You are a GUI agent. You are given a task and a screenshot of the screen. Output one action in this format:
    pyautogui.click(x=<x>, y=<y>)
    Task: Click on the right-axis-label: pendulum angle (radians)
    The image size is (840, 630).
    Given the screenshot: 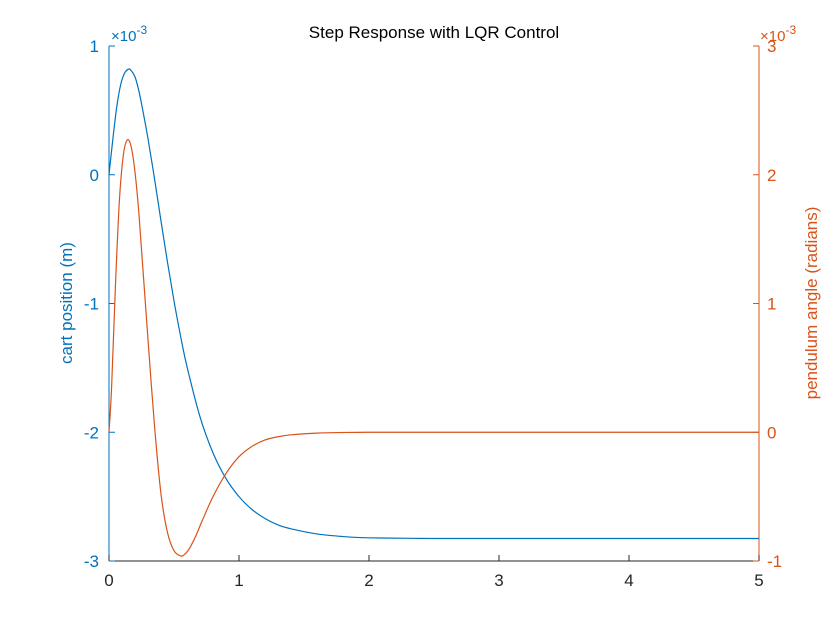 What is the action you would take?
    pyautogui.click(x=811, y=303)
    